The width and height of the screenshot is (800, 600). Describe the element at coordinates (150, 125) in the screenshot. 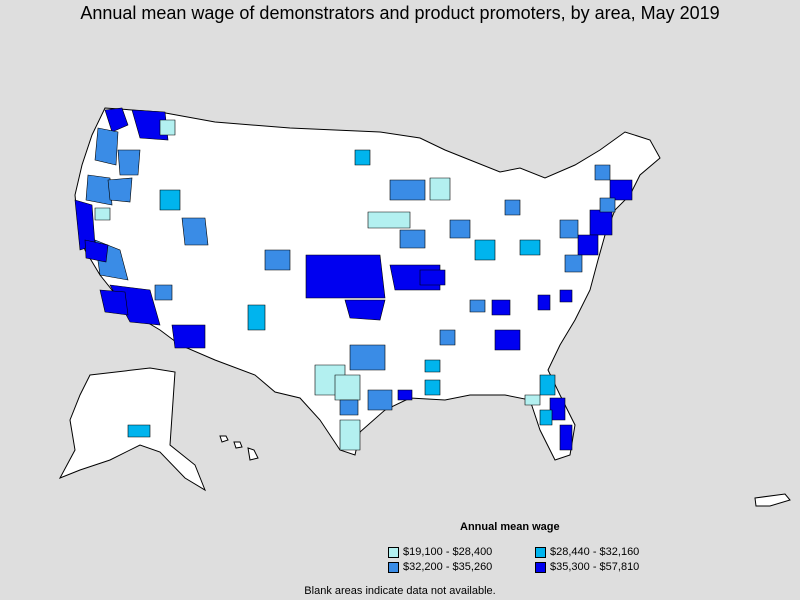

I see `area-wa-east` at that location.